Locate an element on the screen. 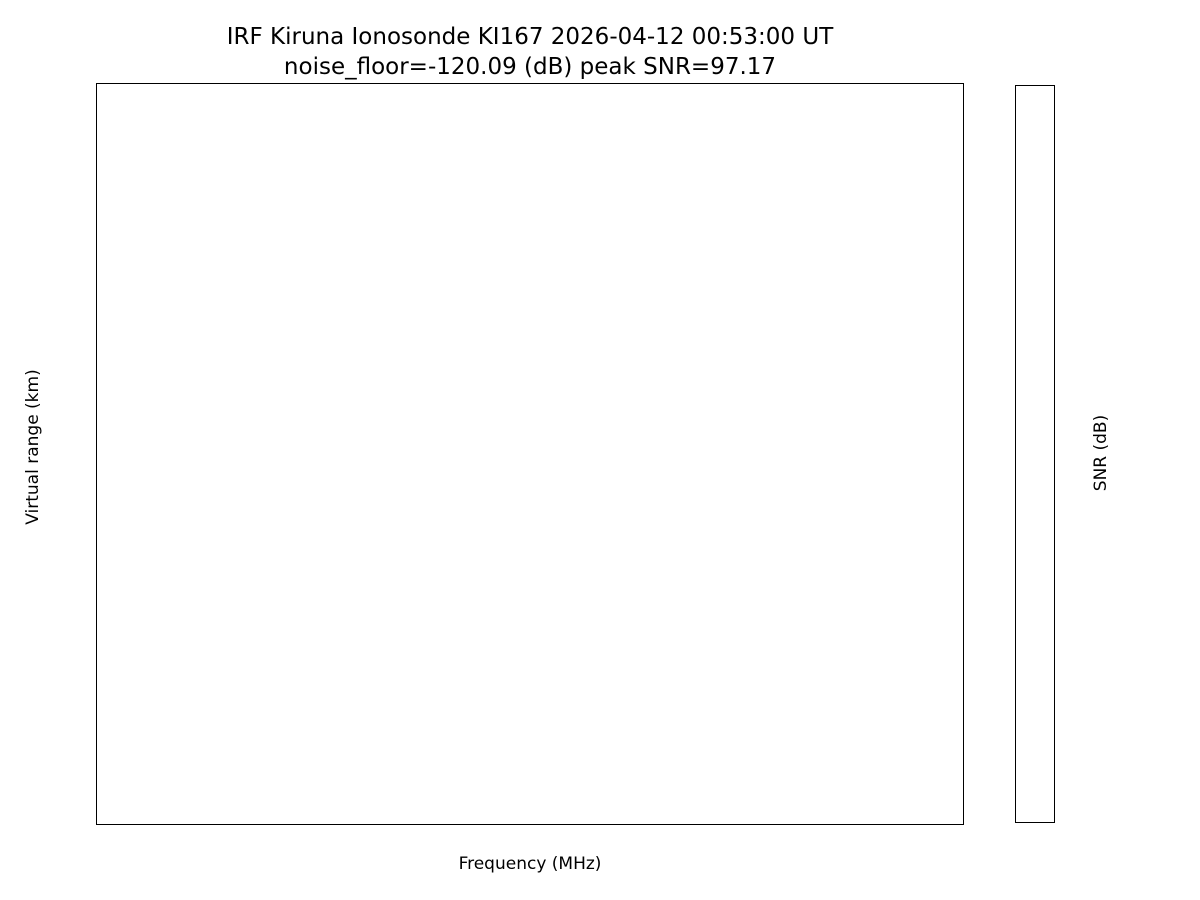  colorbar is located at coordinates (1035, 454).